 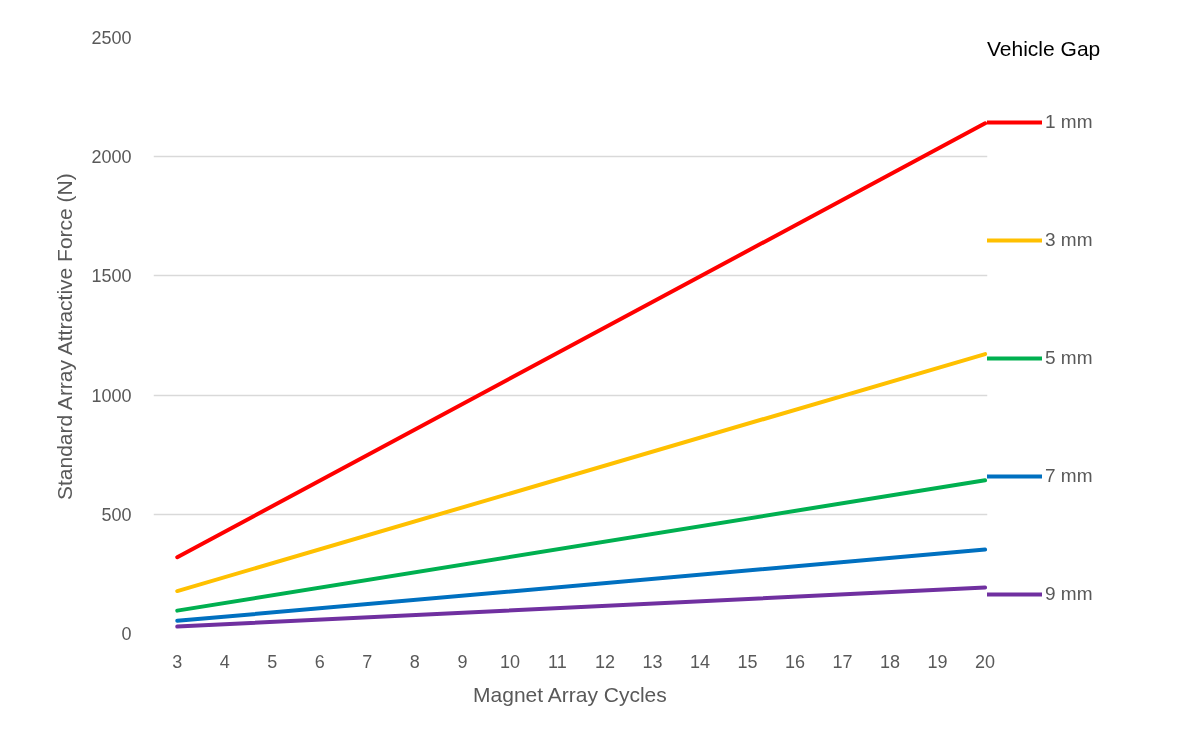 What do you see at coordinates (111, 38) in the screenshot?
I see `y-tick-label: 2500` at bounding box center [111, 38].